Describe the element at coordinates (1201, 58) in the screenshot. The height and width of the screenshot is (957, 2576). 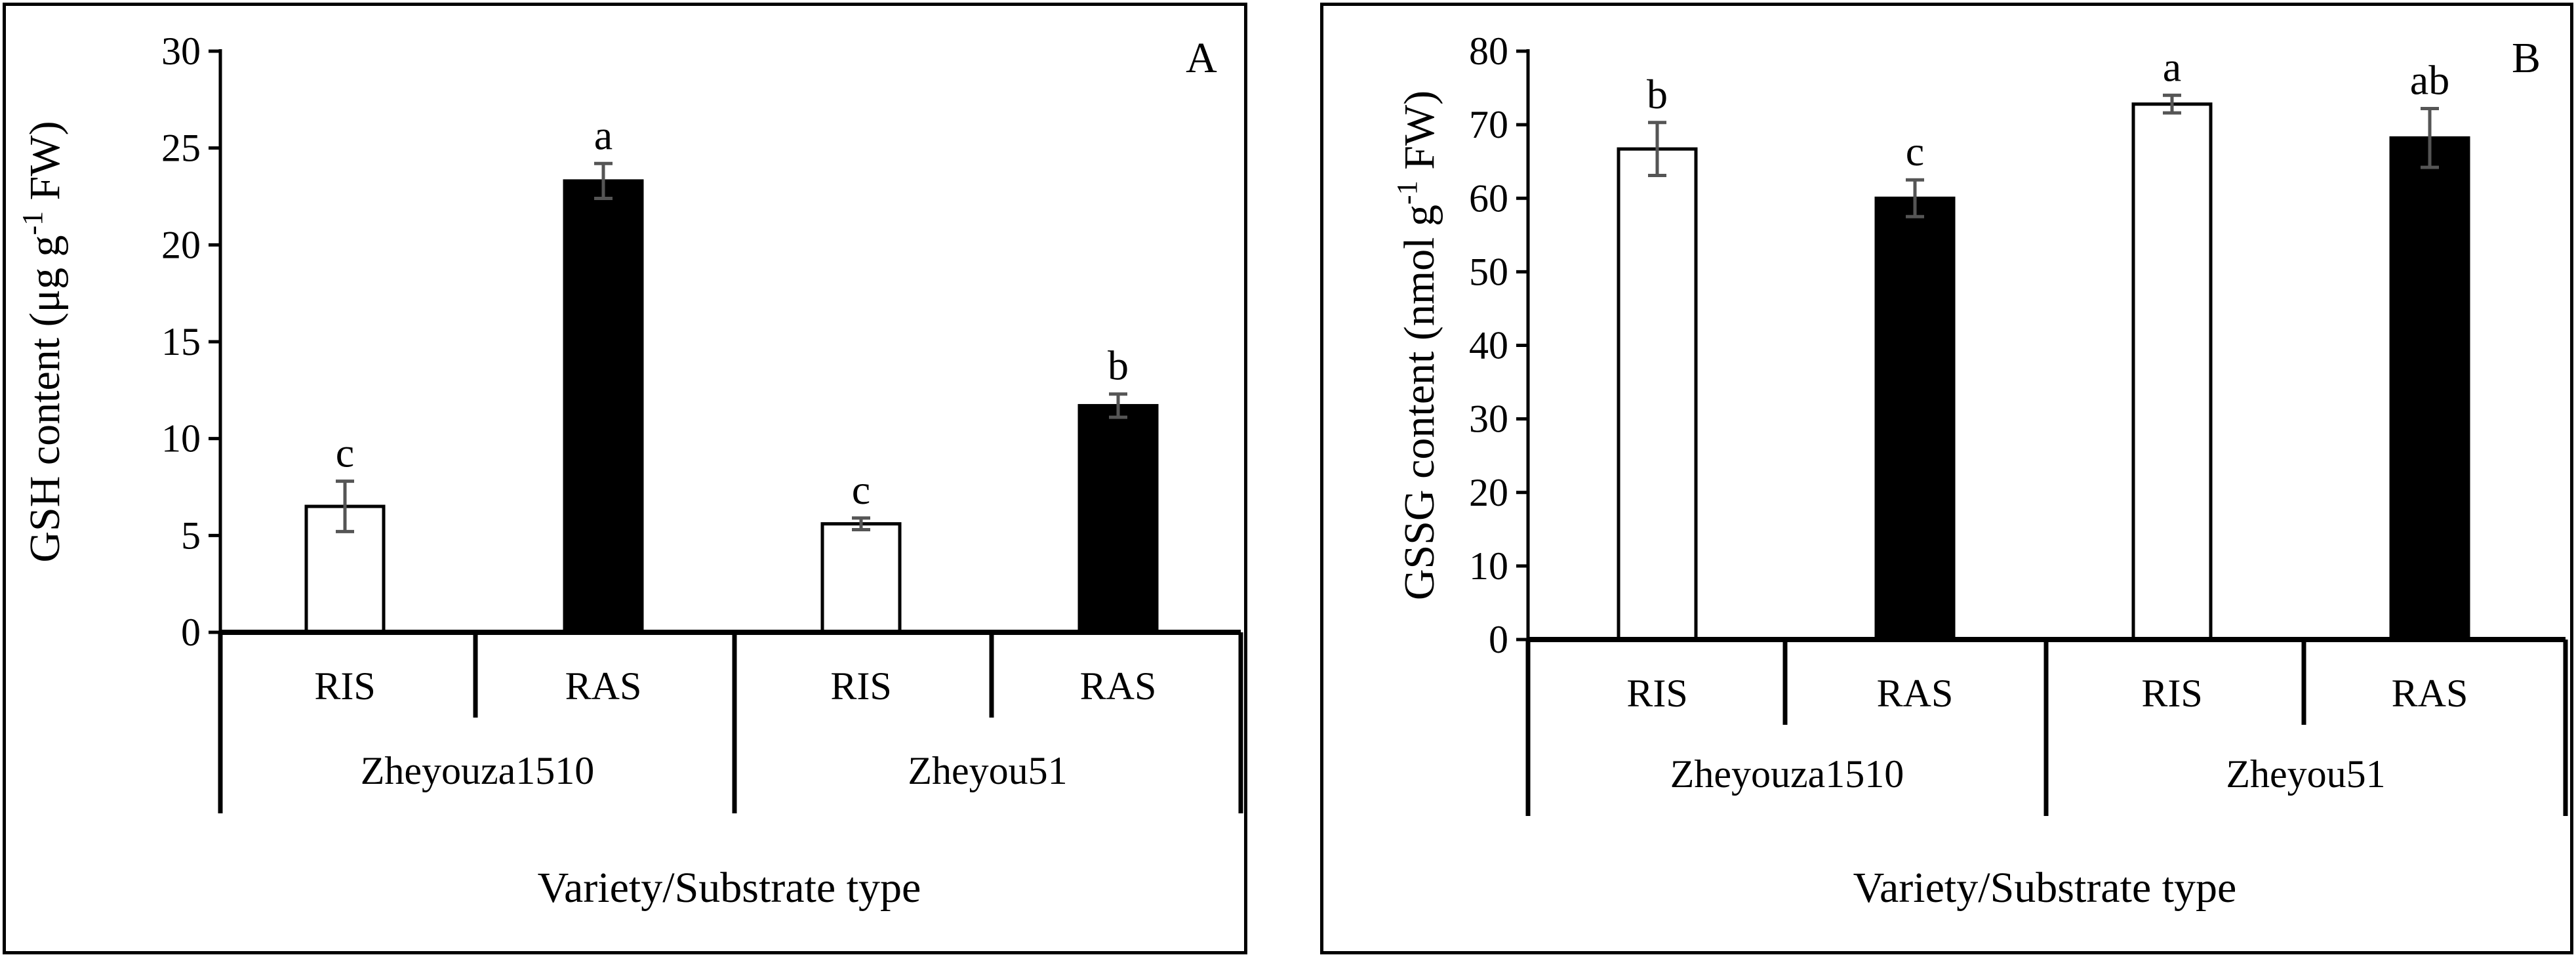
I see `panel-letter: A` at that location.